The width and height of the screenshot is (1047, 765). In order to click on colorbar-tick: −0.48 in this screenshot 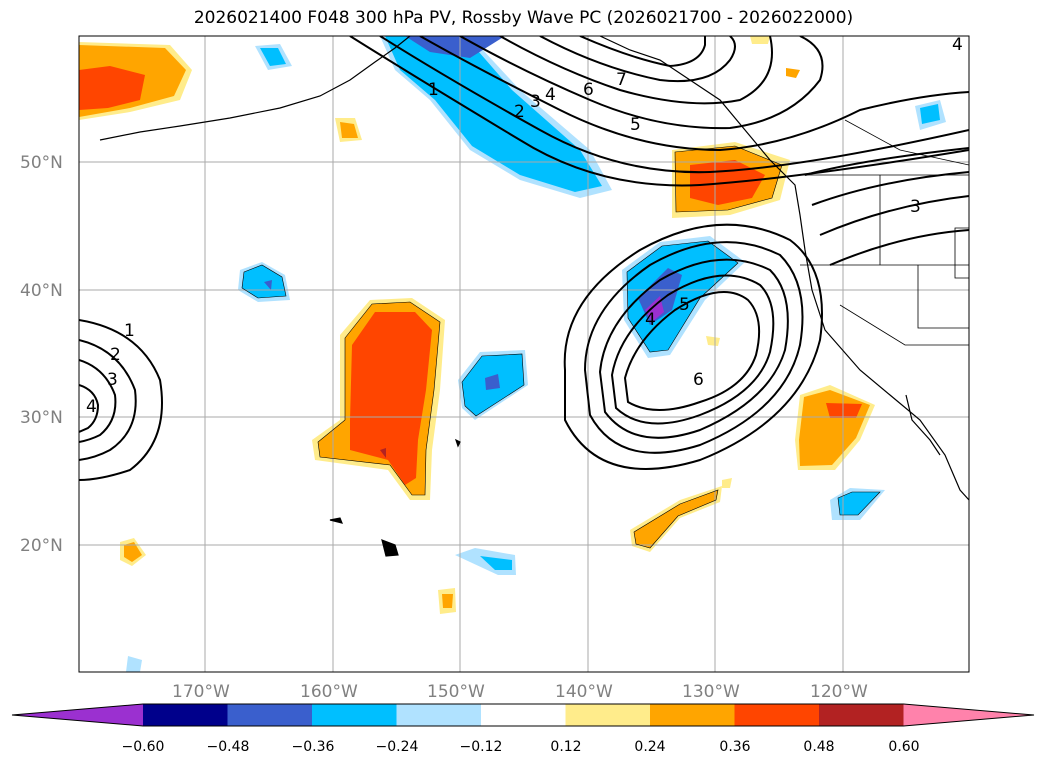, I will do `click(228, 747)`.